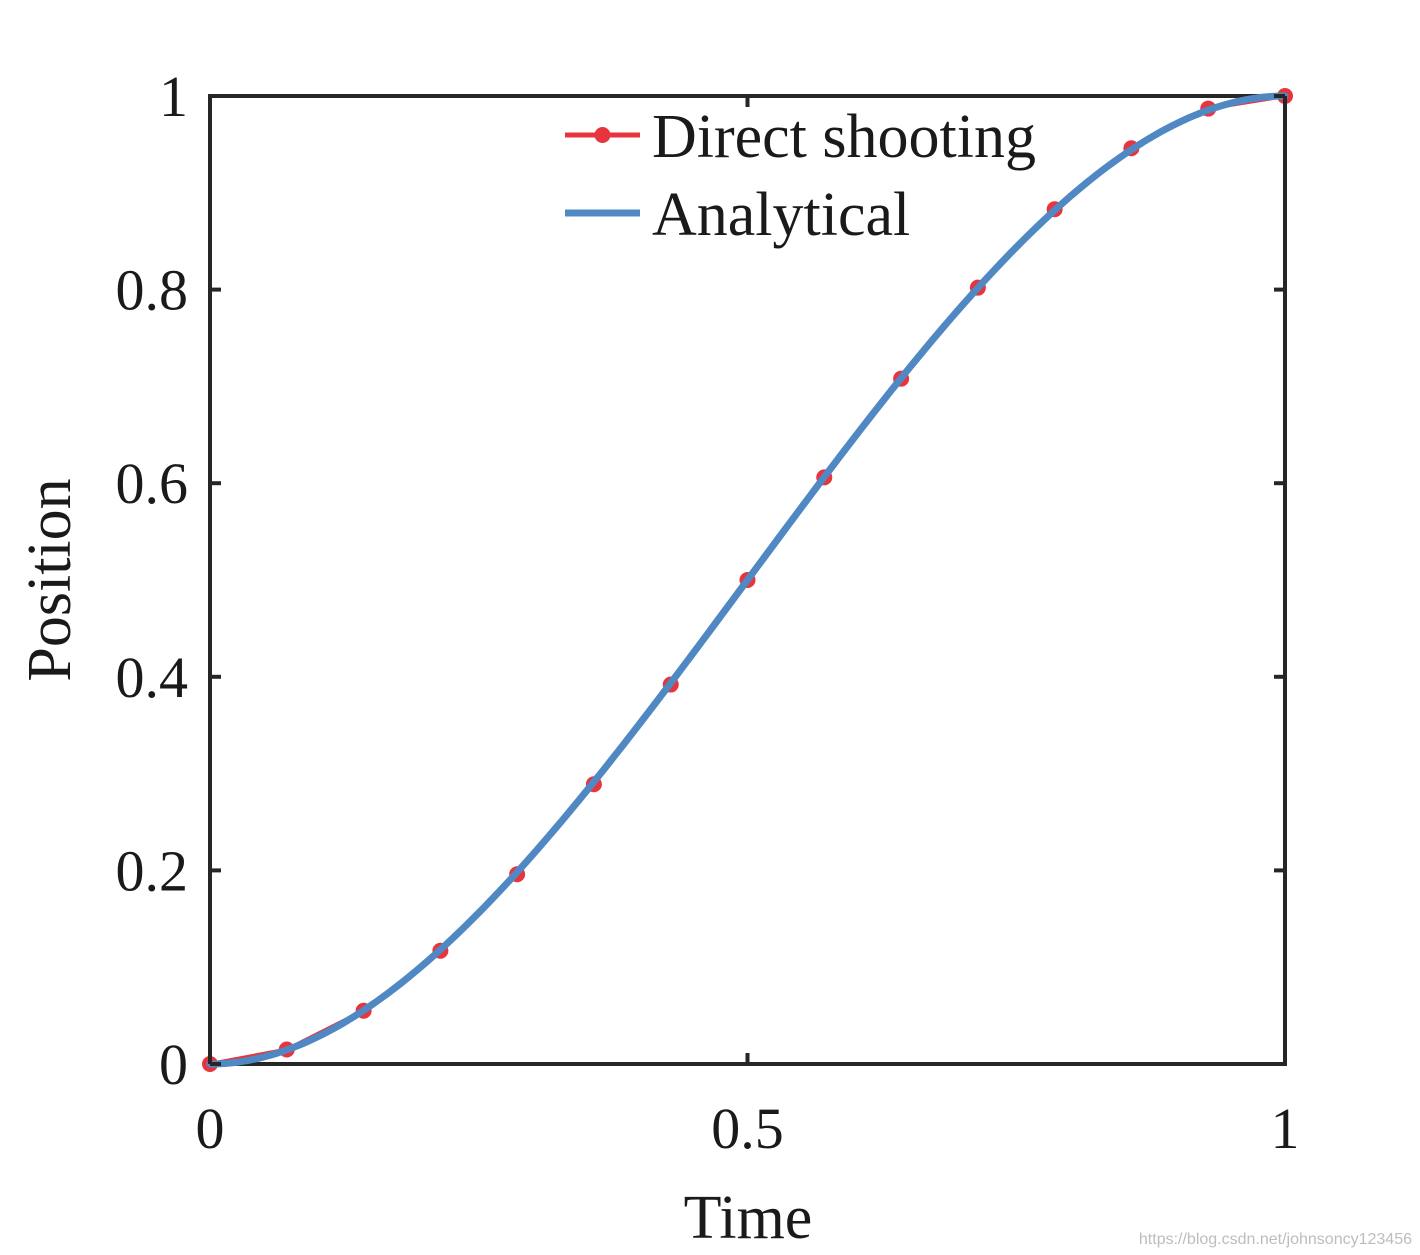 The width and height of the screenshot is (1420, 1255). I want to click on y-axis-title: Position, so click(50, 579).